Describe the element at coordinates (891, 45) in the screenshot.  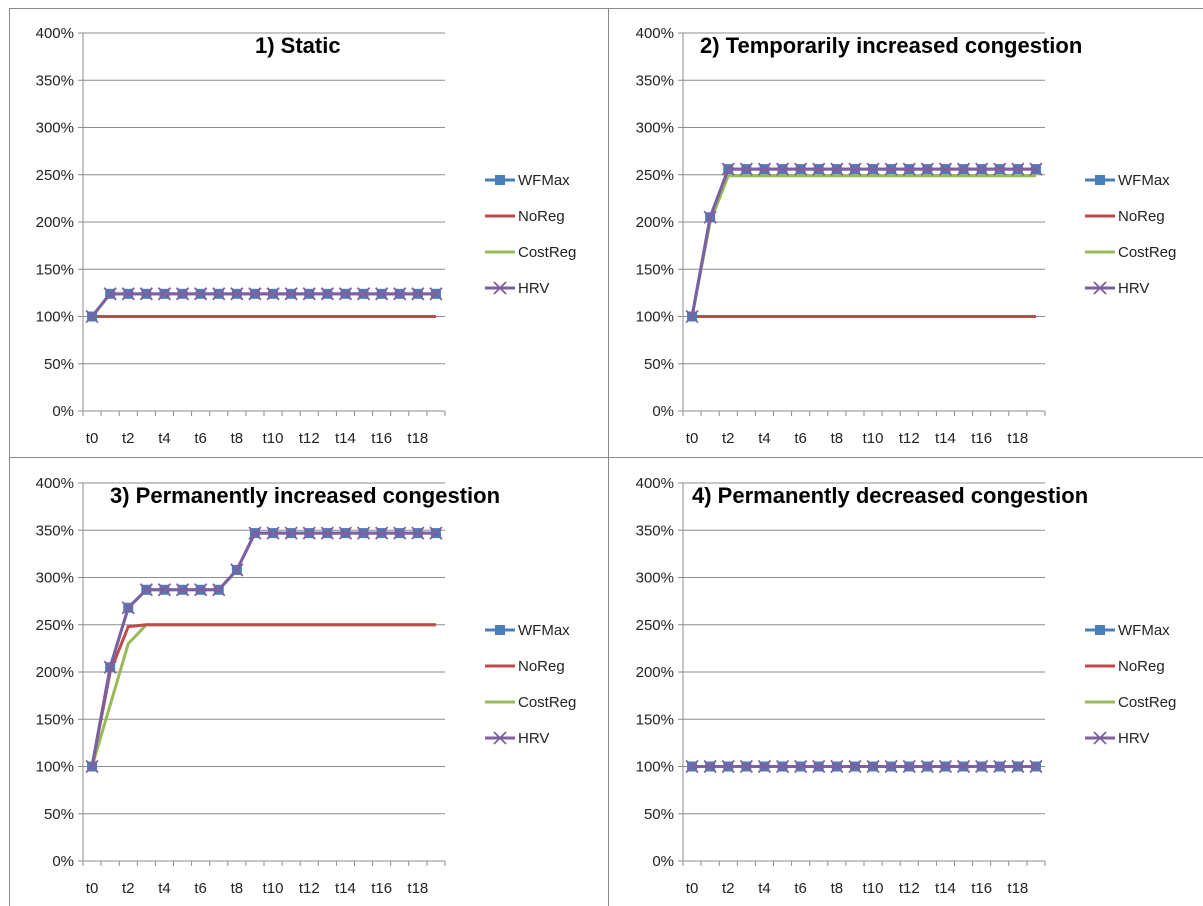
I see `chart-title: 2) Temporarily increased congestion` at that location.